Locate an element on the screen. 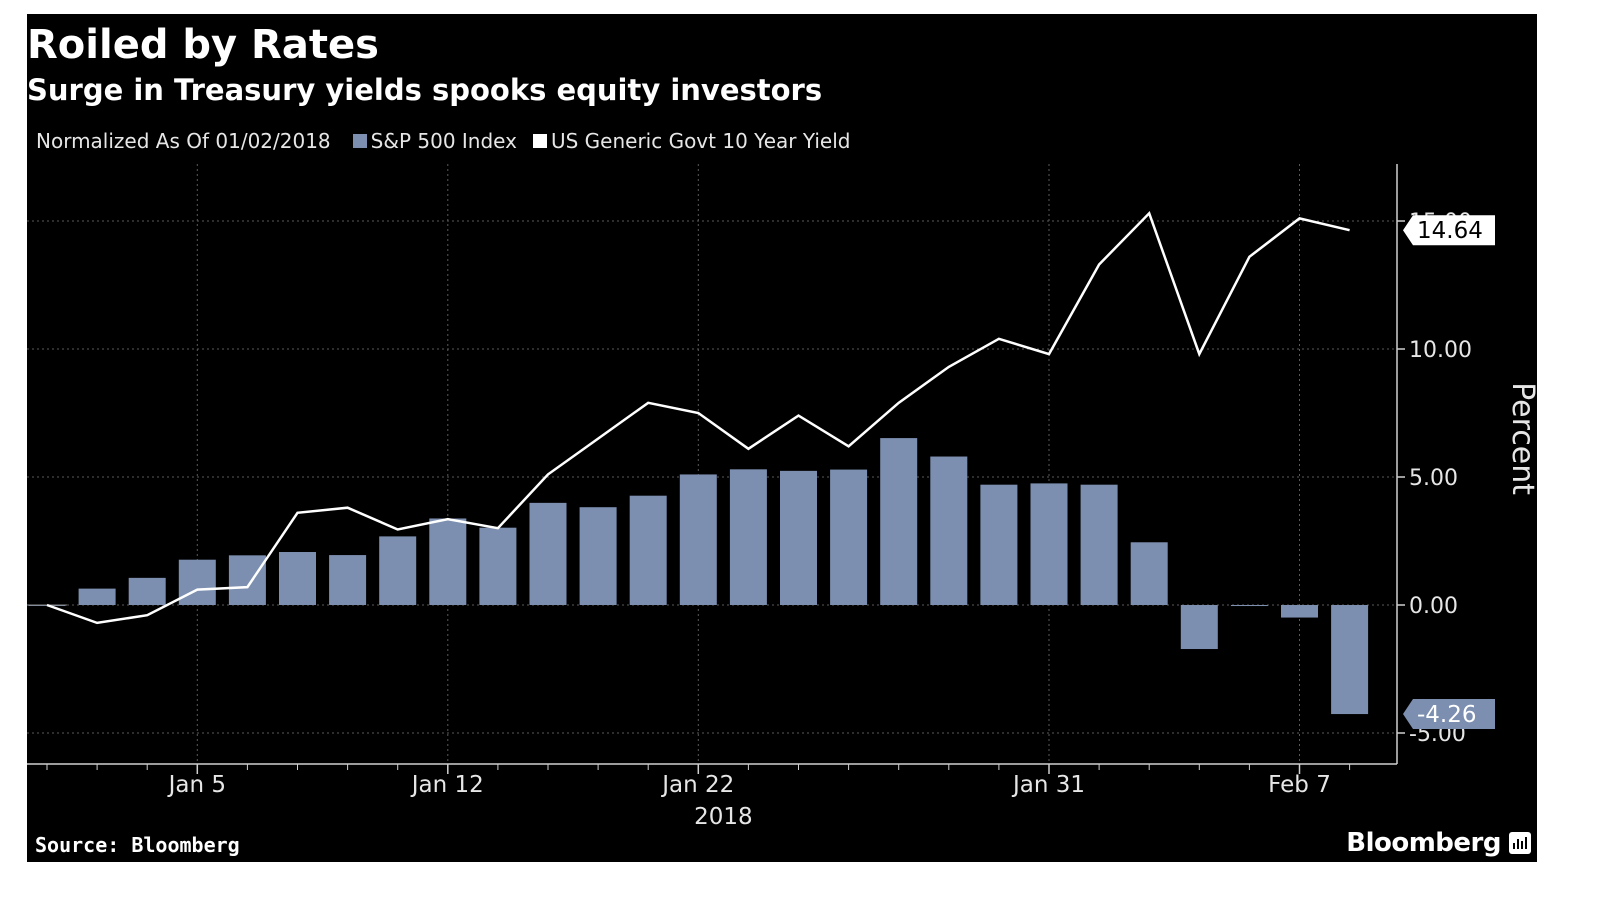 The height and width of the screenshot is (897, 1600). last-value-label: 14.64 is located at coordinates (1450, 231).